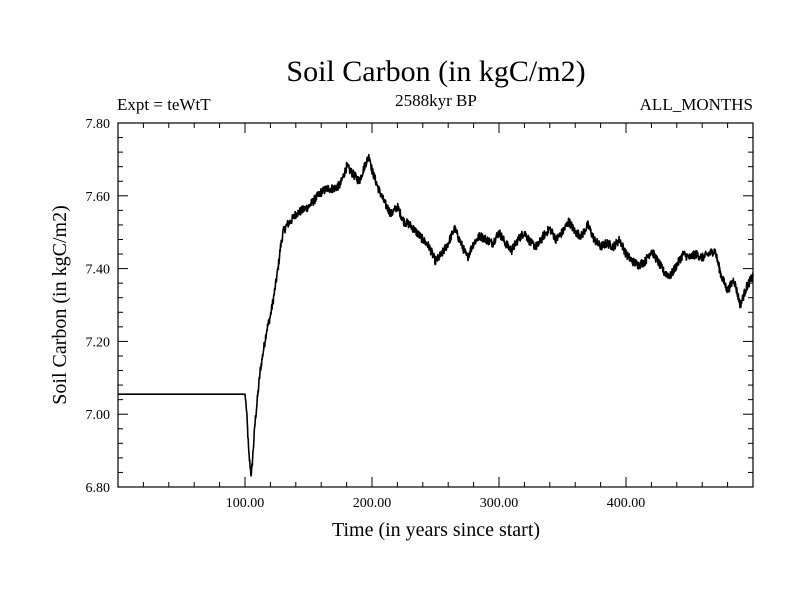 Image resolution: width=800 pixels, height=600 pixels. What do you see at coordinates (164, 104) in the screenshot?
I see `experiment-label: Expt = teWtT` at bounding box center [164, 104].